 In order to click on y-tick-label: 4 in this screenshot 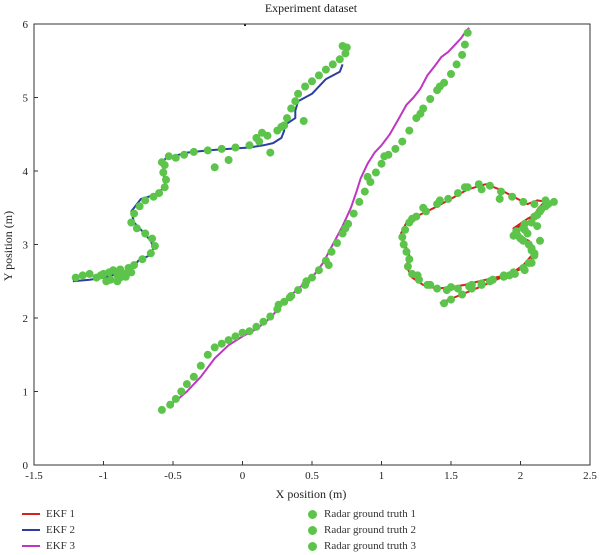, I will do `click(26, 172)`.